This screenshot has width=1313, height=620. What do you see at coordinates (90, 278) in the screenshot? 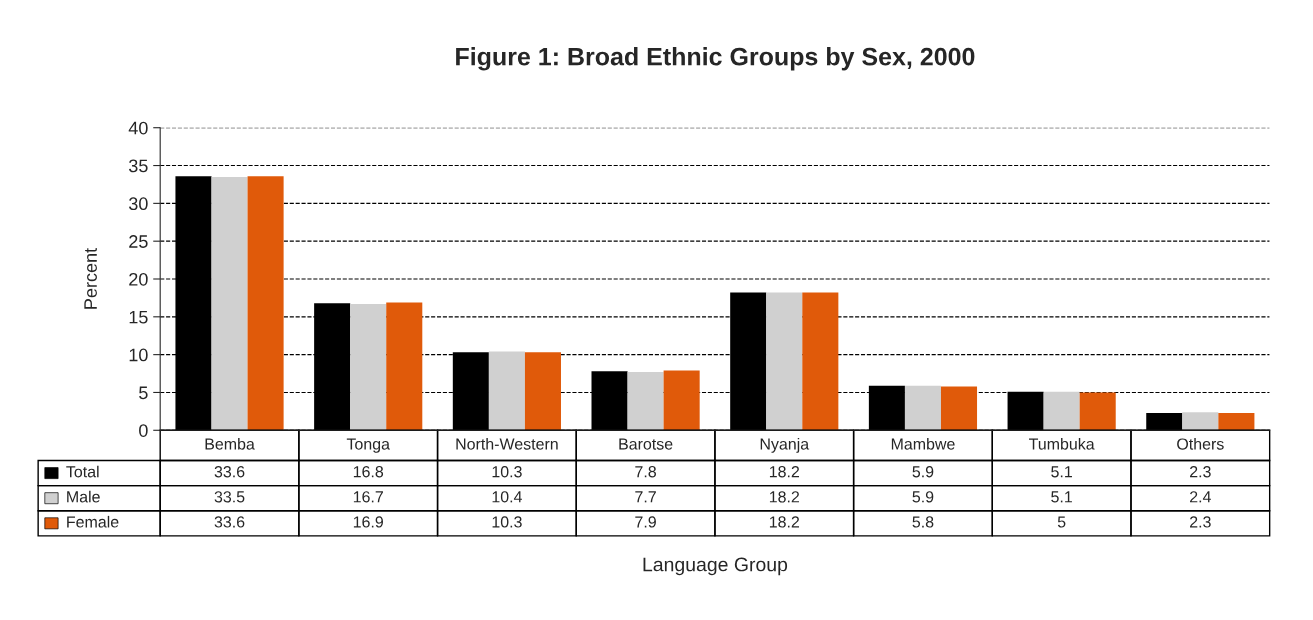
I see `y-axis-title: Percent` at bounding box center [90, 278].